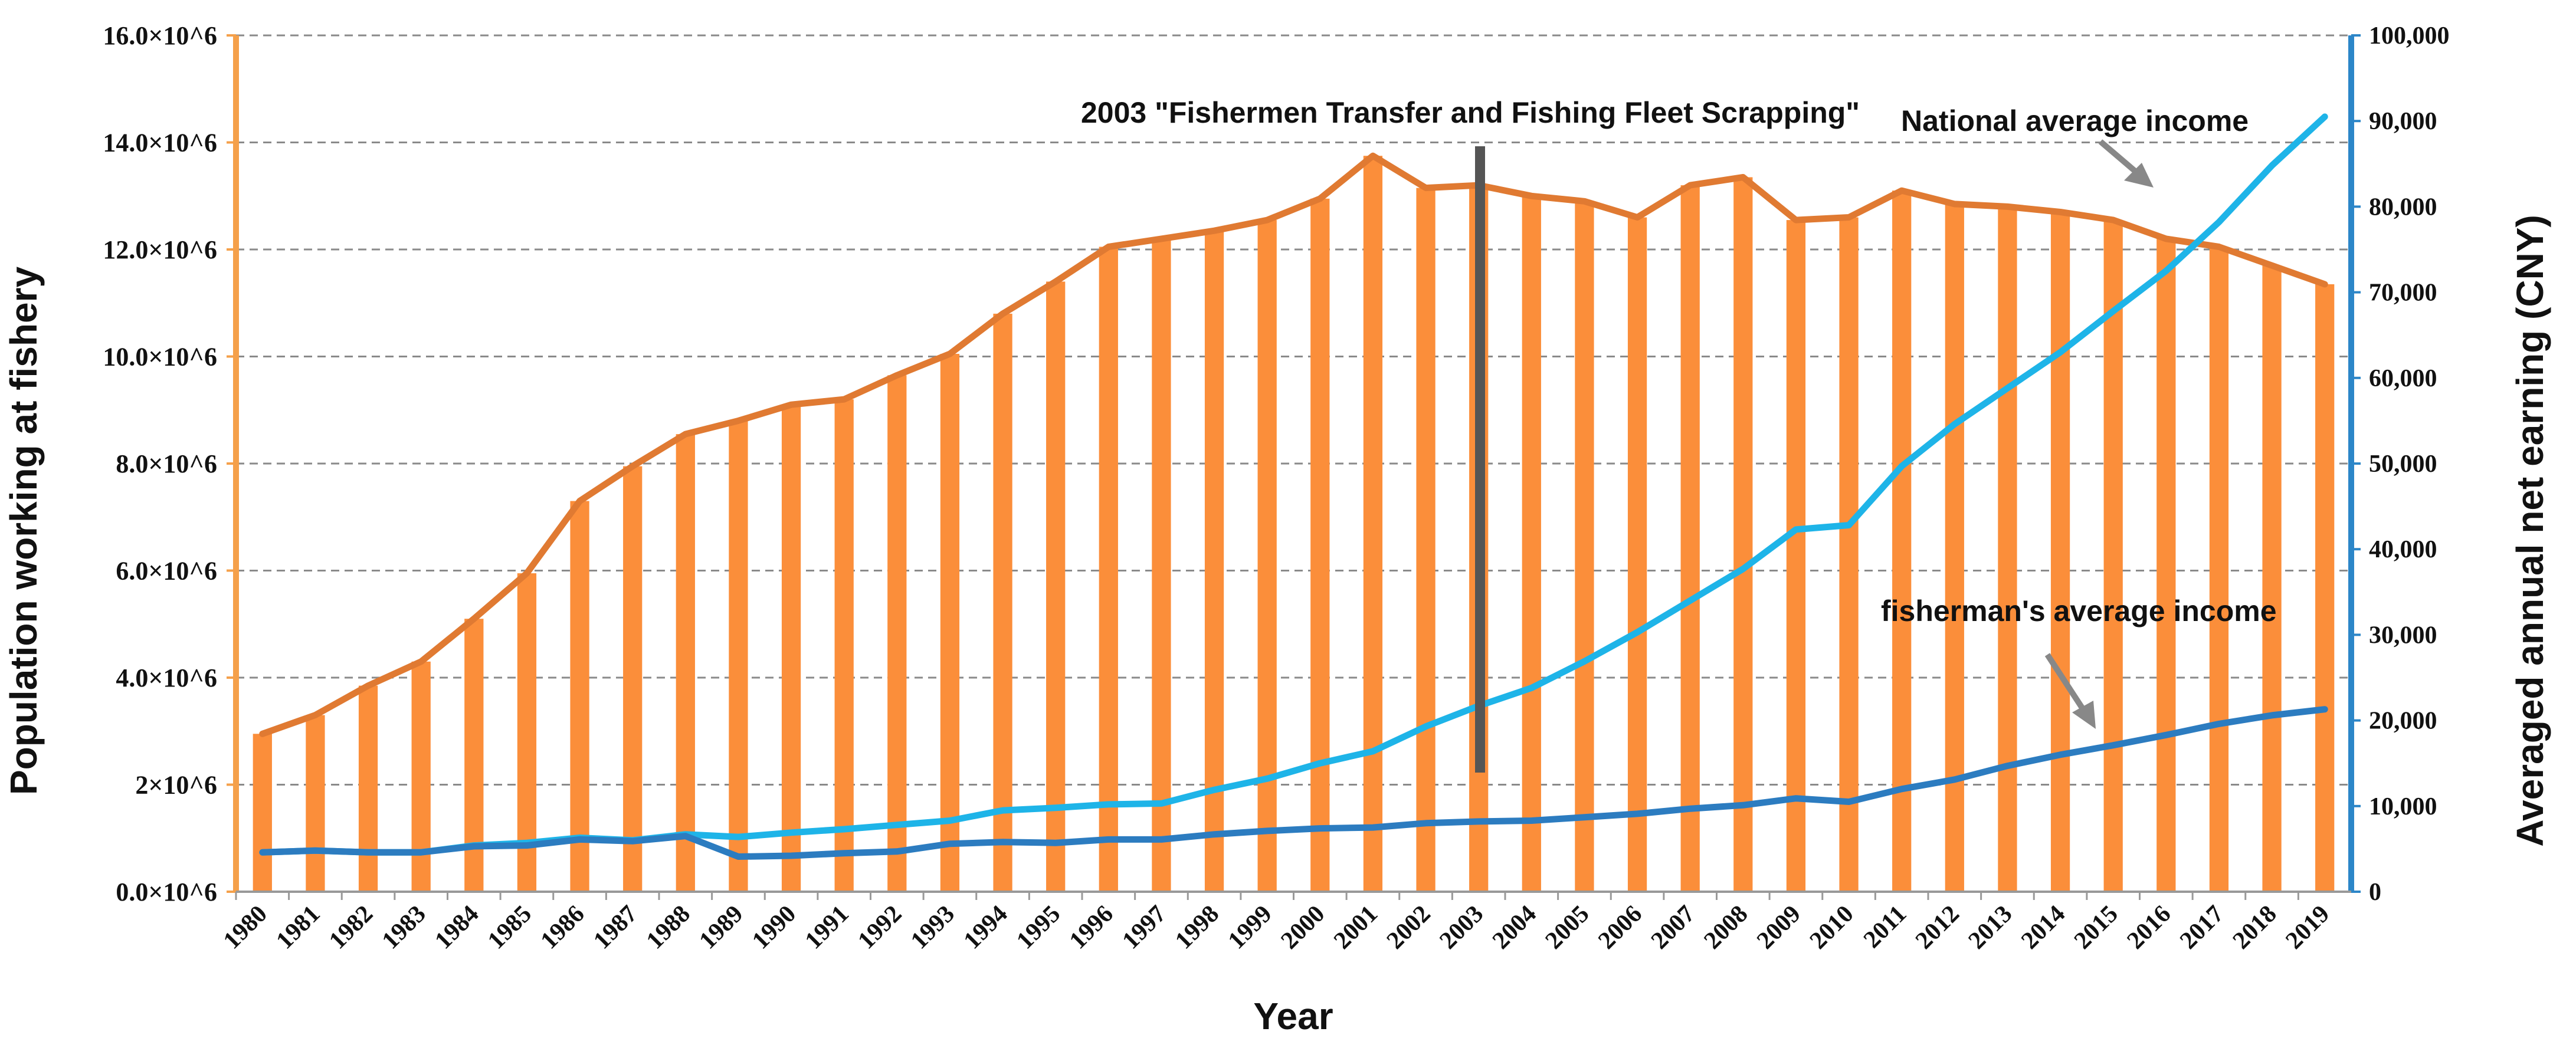 Image resolution: width=2576 pixels, height=1048 pixels. Describe the element at coordinates (563, 928) in the screenshot. I see `x-tick-label: 1986` at that location.